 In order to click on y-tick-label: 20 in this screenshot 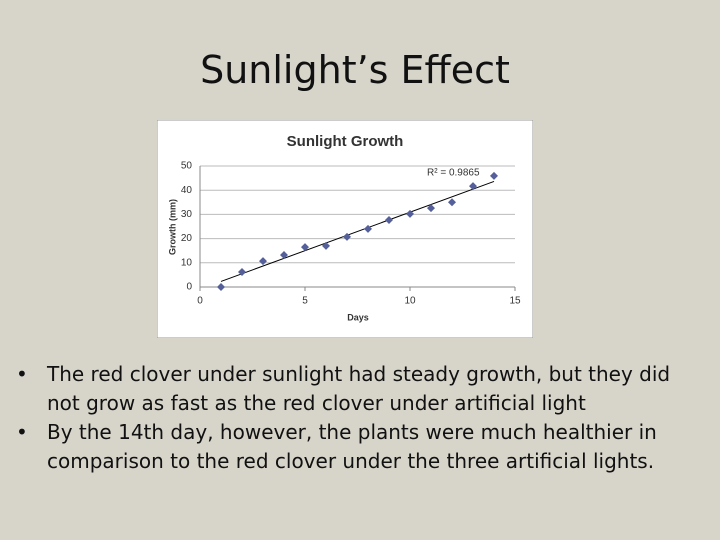, I will do `click(187, 238)`.